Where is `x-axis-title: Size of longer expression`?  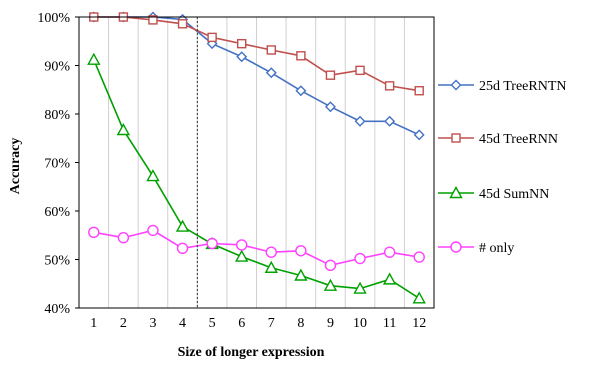
x-axis-title: Size of longer expression is located at coordinates (251, 352).